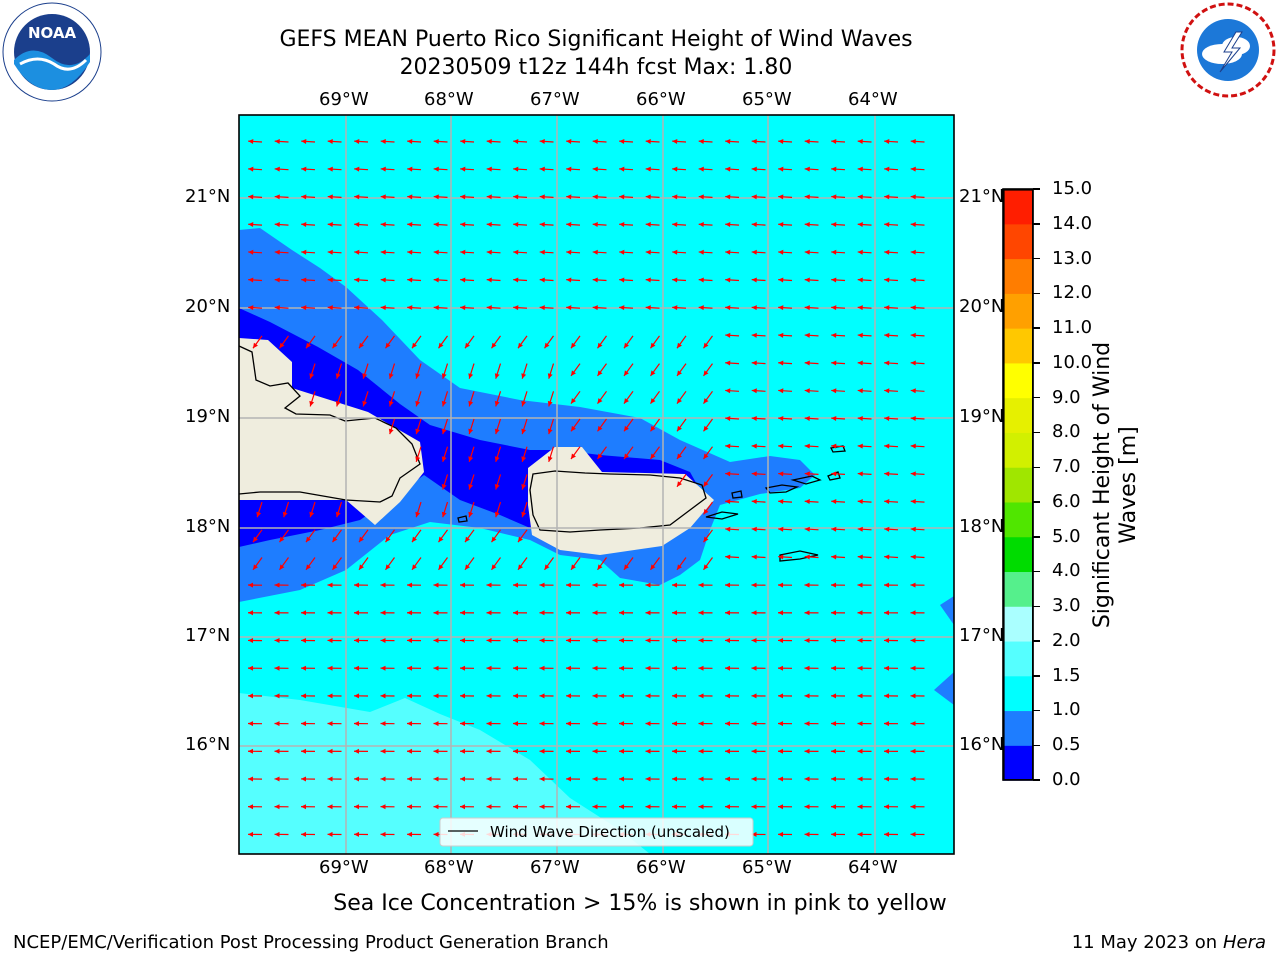  I want to click on colorbar-tick-label: 0.5, so click(1066, 745).